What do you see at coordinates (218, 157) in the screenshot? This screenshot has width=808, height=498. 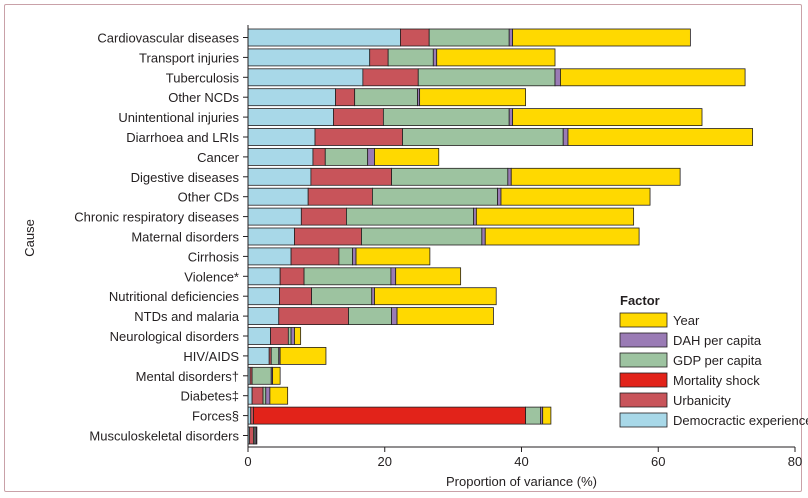 I see `category-label: Cancer` at bounding box center [218, 157].